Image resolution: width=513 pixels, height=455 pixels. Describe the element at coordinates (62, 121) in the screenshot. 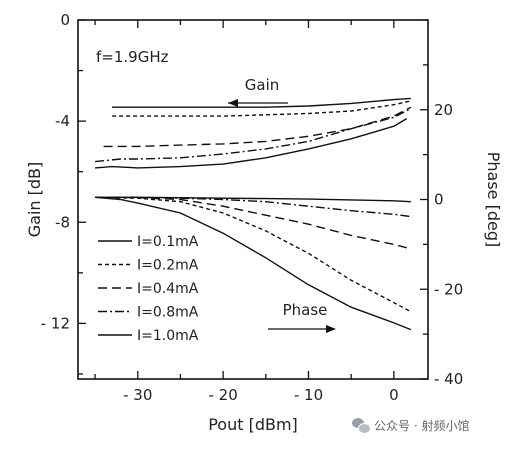

I see `y-left-tick-label: -4` at that location.